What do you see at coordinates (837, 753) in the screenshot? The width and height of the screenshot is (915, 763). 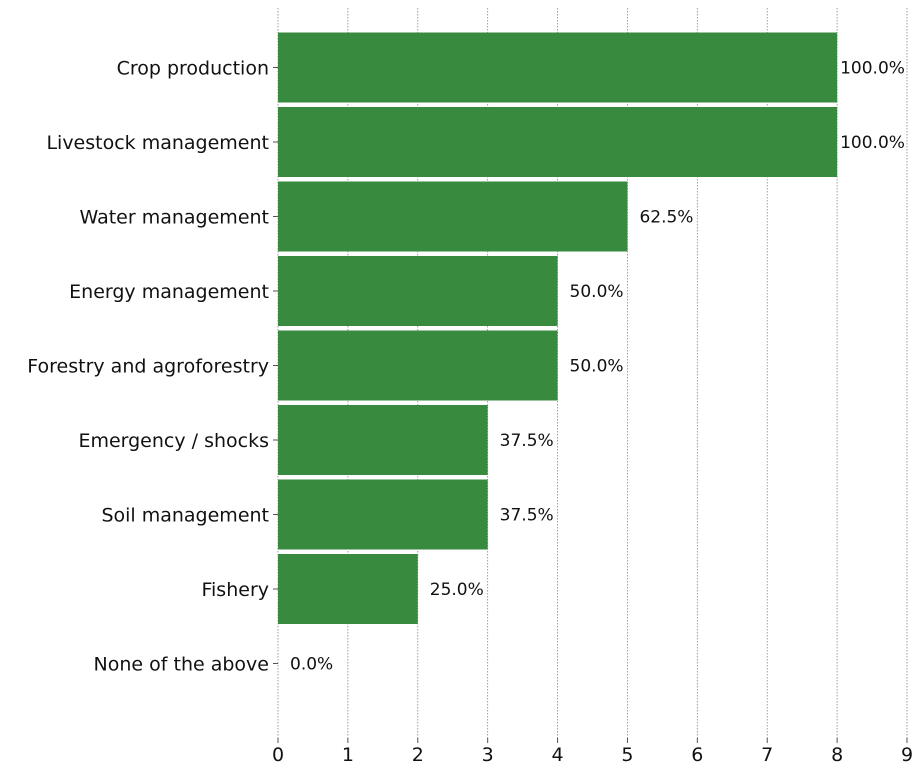 I see `x-tick-label: 8` at bounding box center [837, 753].